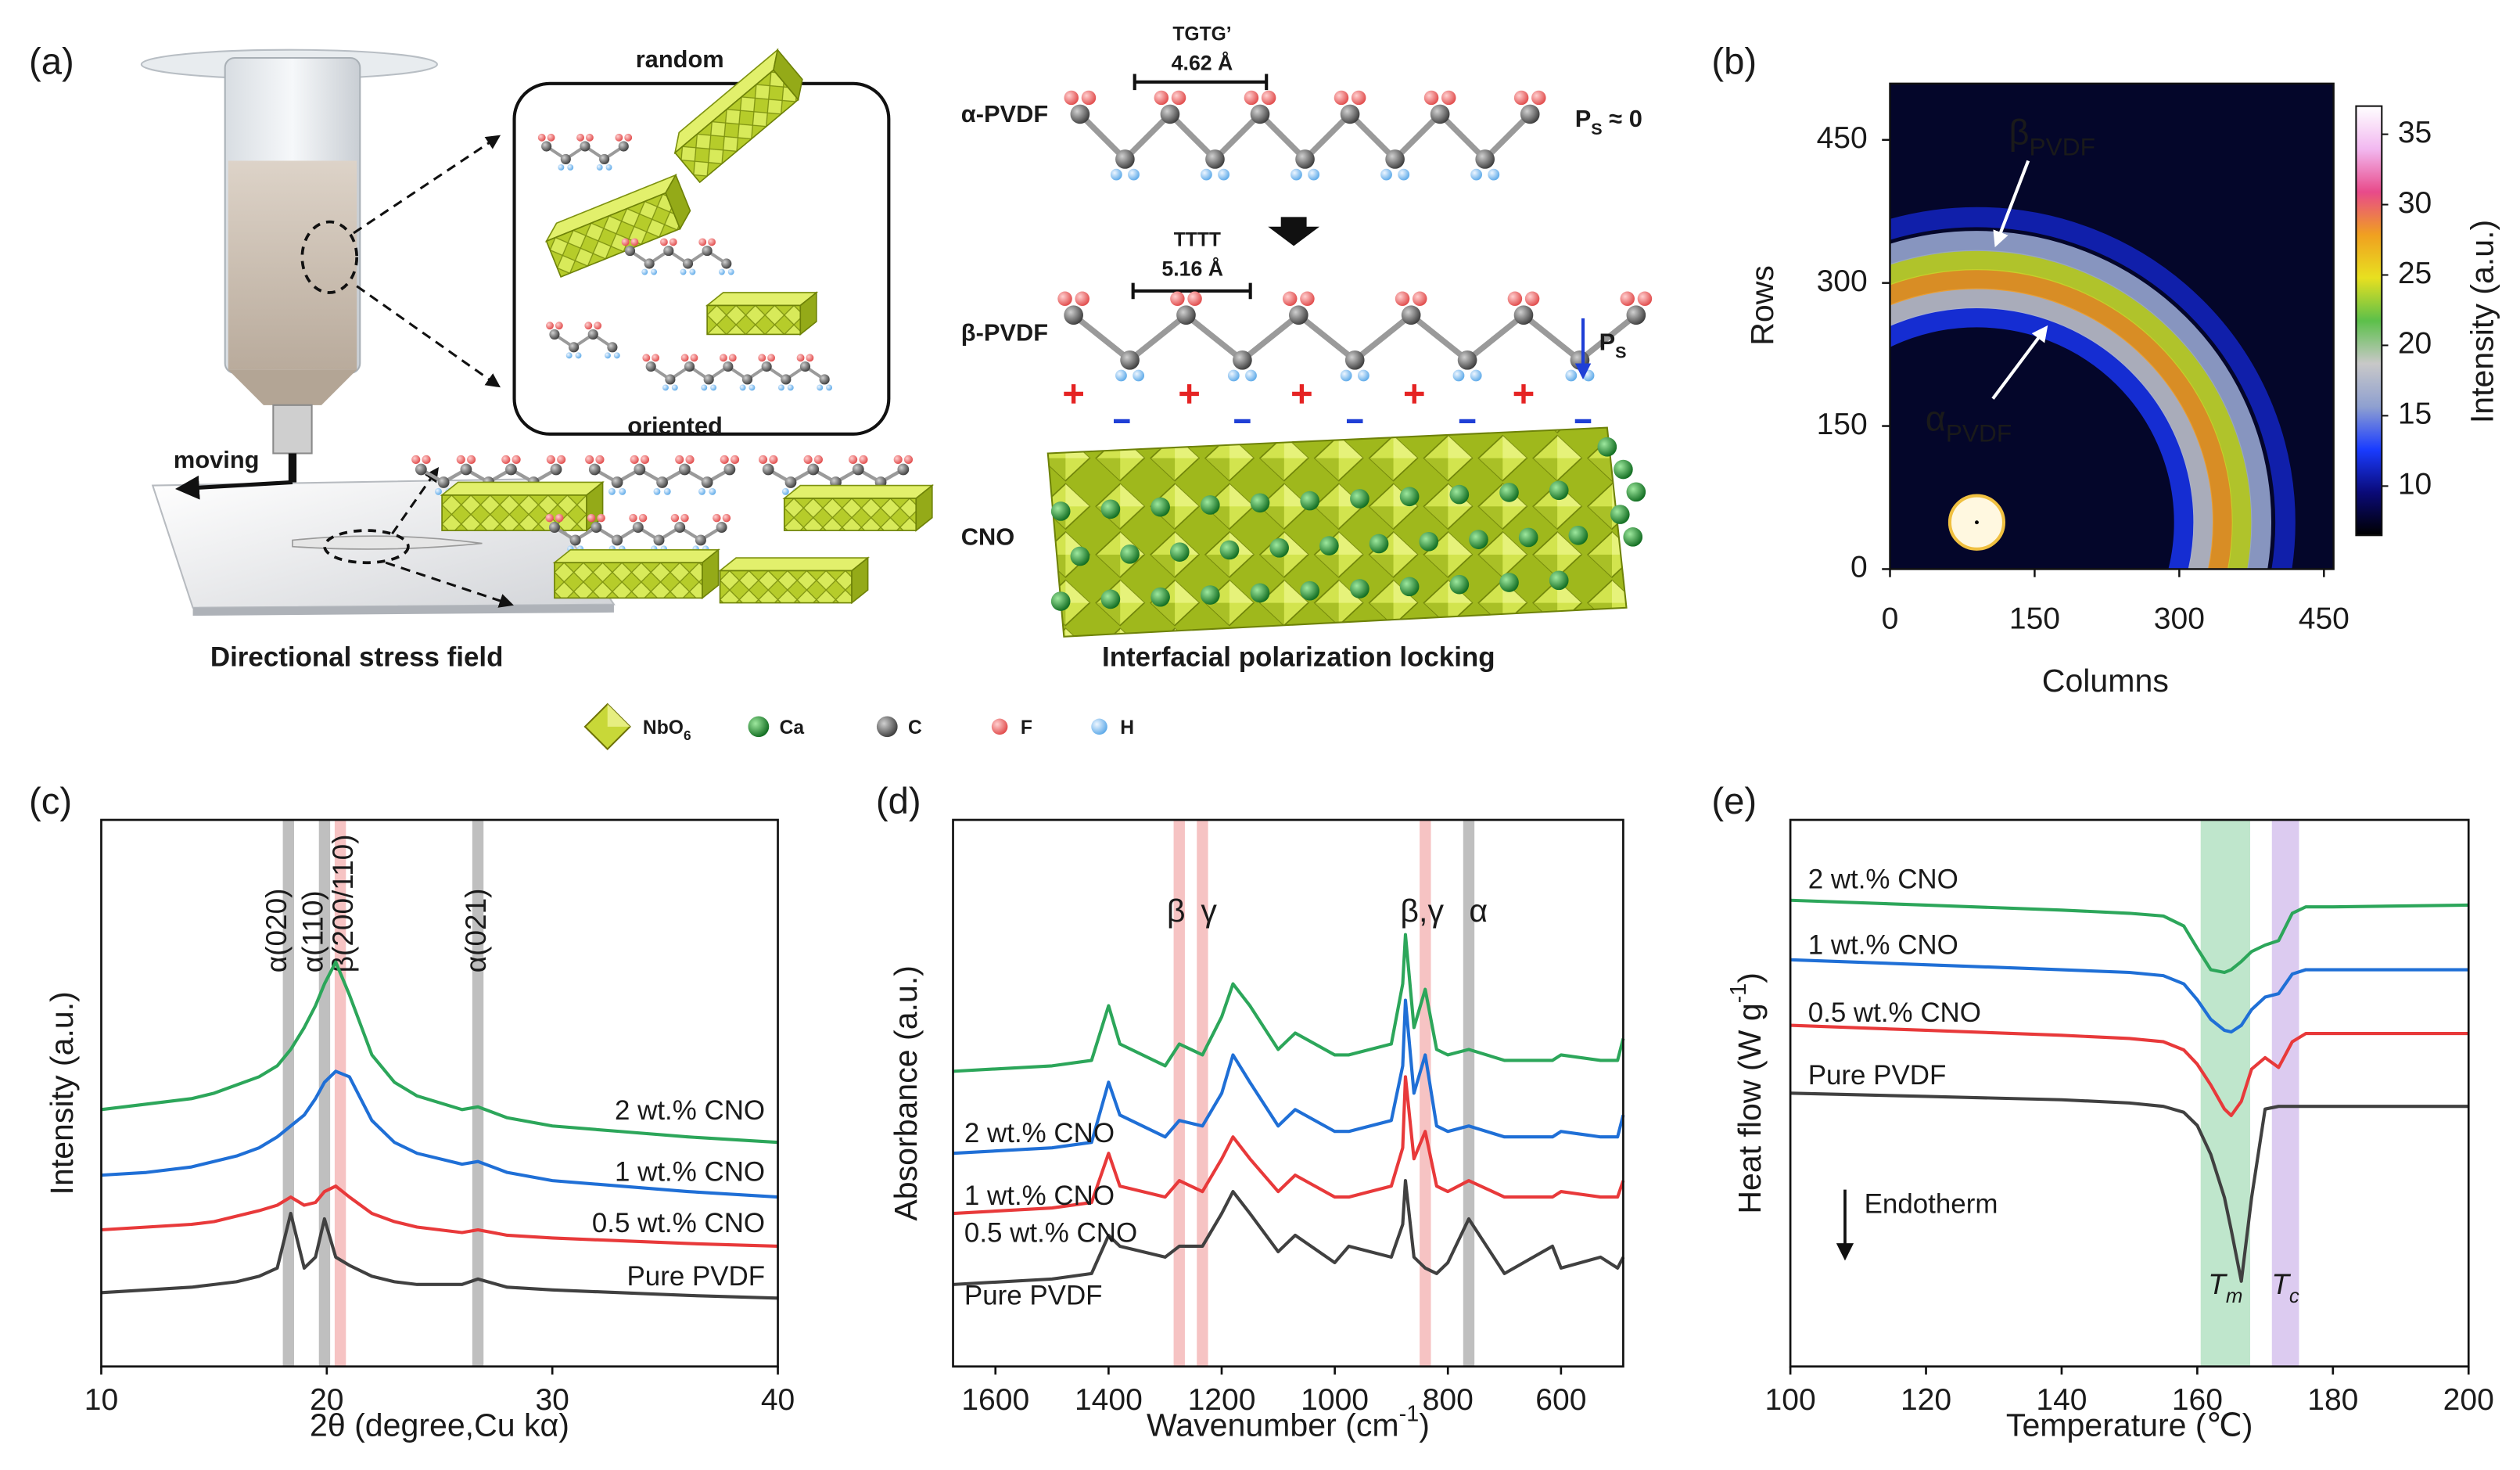 The width and height of the screenshot is (2520, 1470). Describe the element at coordinates (1288, 1422) in the screenshot. I see `x-axis-label: Wavenumber (cm-1)` at that location.